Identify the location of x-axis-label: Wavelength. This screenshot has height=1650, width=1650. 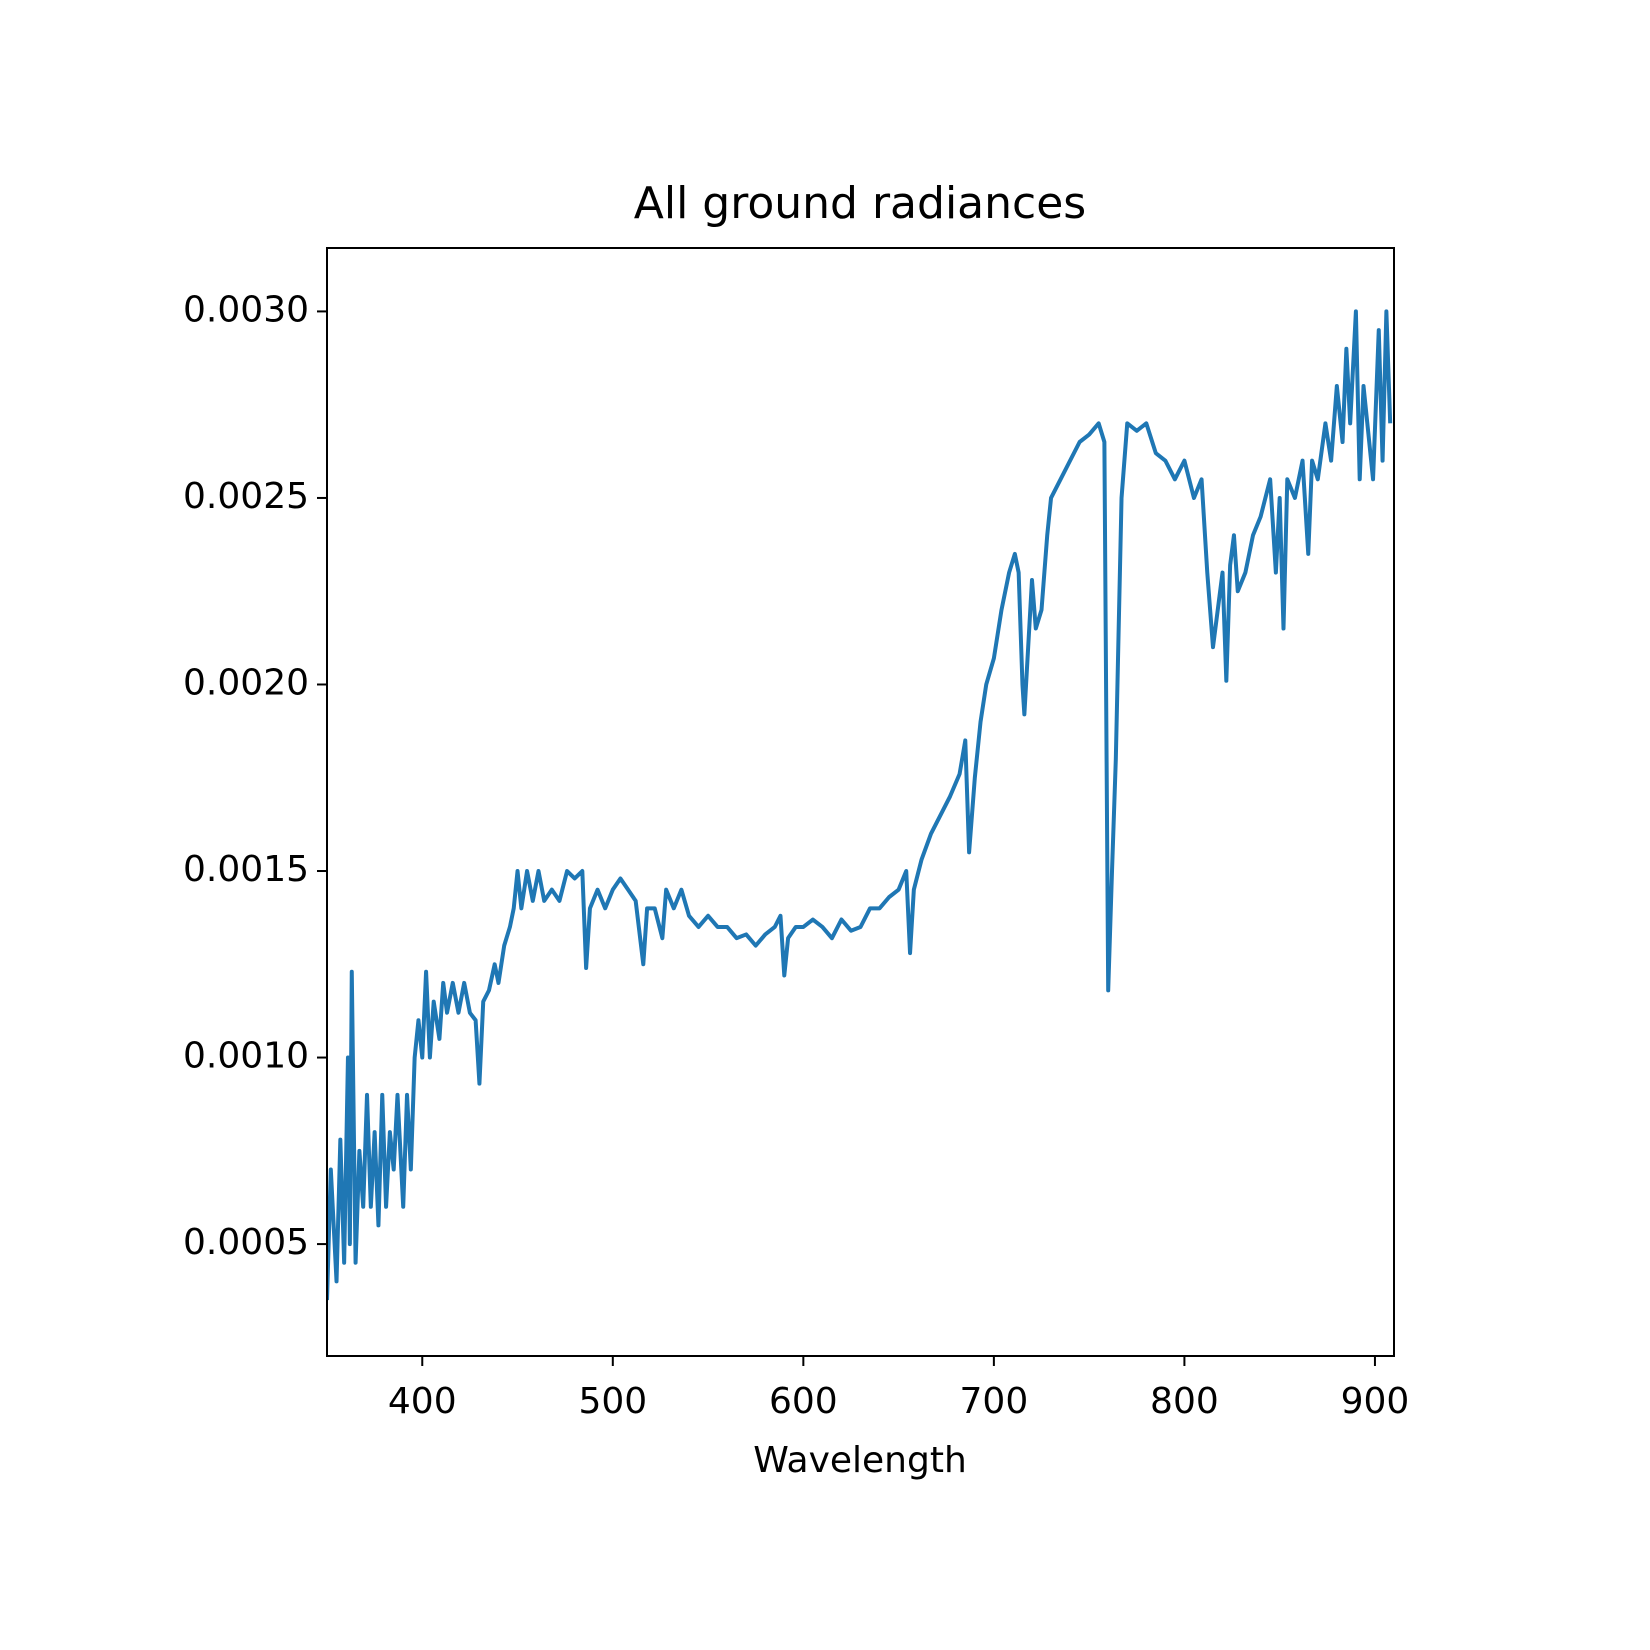
(860, 1460).